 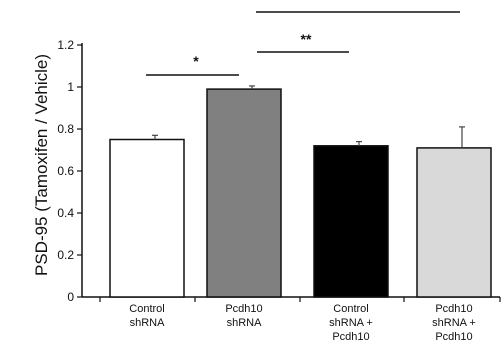 I want to click on y-tick-label-2: 0.4, so click(x=65, y=213).